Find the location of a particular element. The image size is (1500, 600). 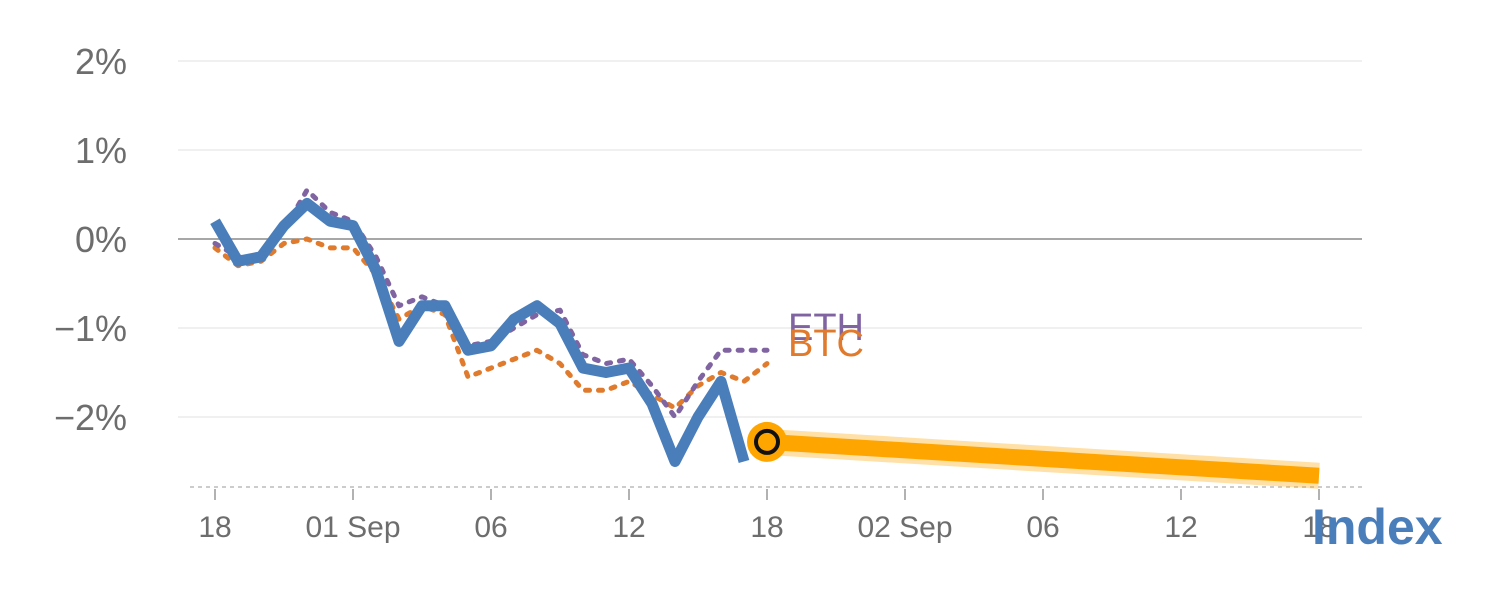

btc-series-line is located at coordinates (491, 323).